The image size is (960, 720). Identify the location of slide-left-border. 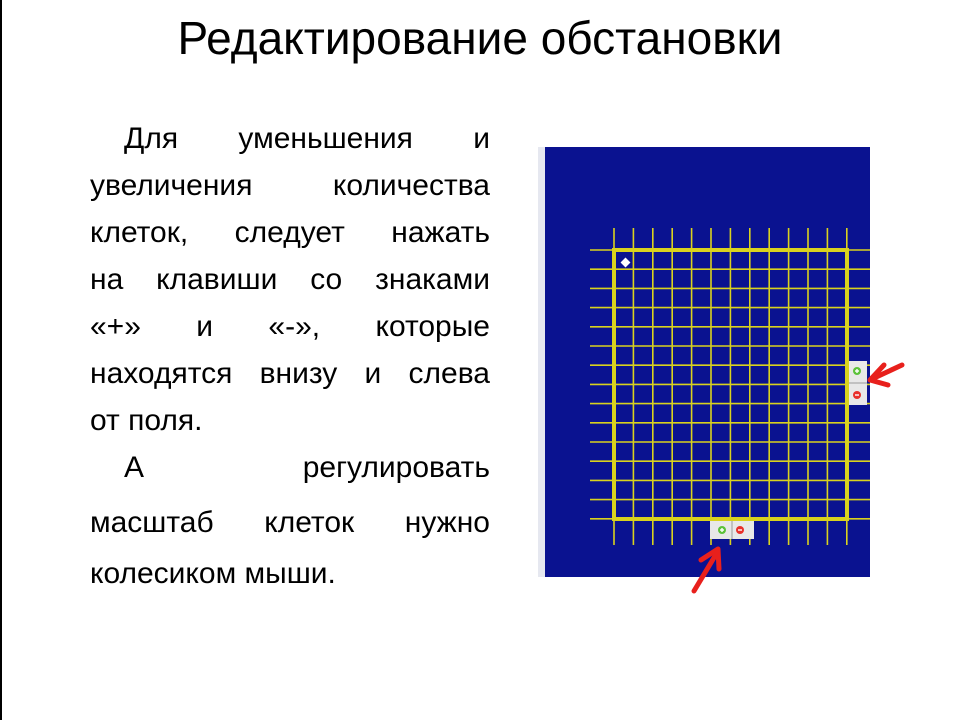
(1, 360).